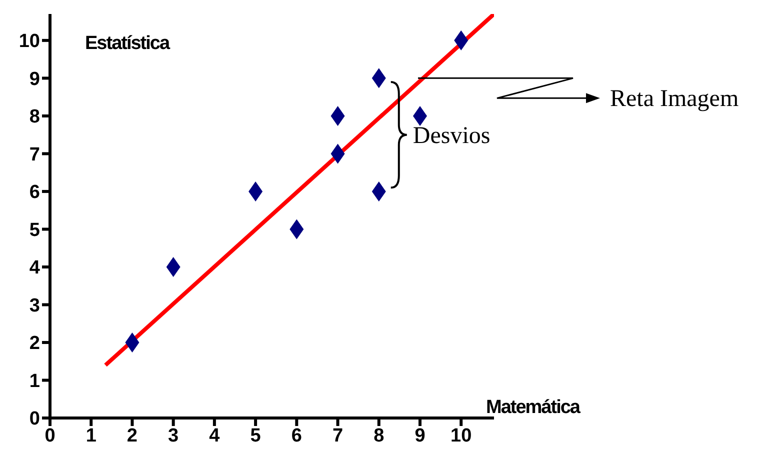  What do you see at coordinates (34, 79) in the screenshot?
I see `y-tick-label: 9` at bounding box center [34, 79].